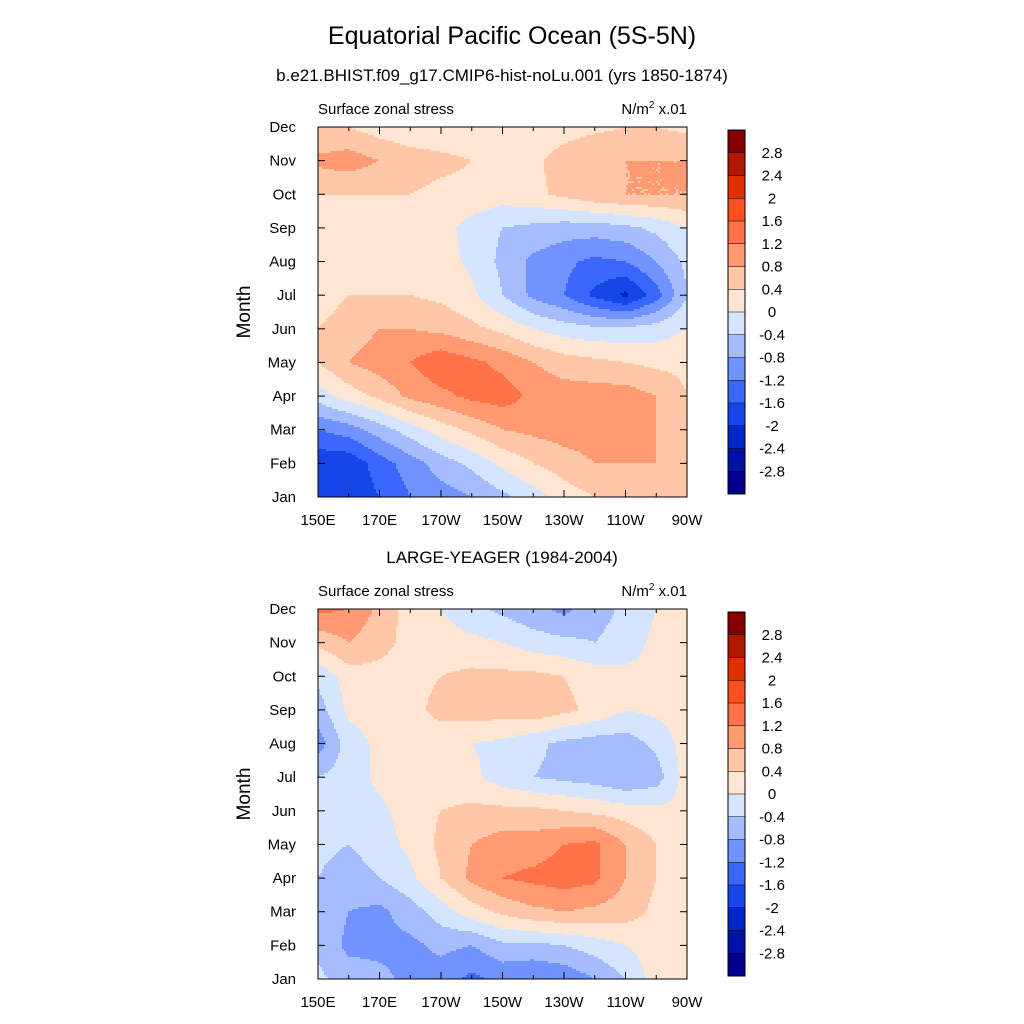  I want to click on colorbar-label: -1.6, so click(772, 885).